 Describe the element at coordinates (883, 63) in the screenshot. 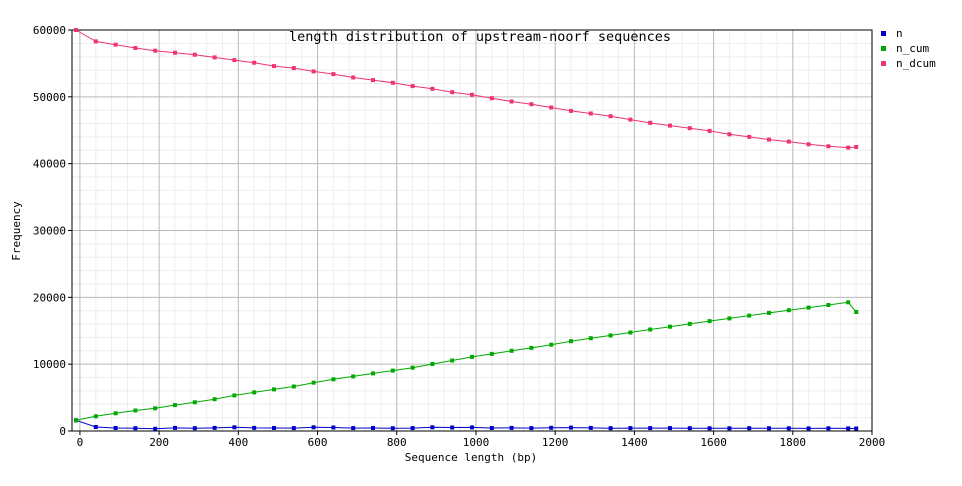

I see `legend-marker-n-dcum` at that location.